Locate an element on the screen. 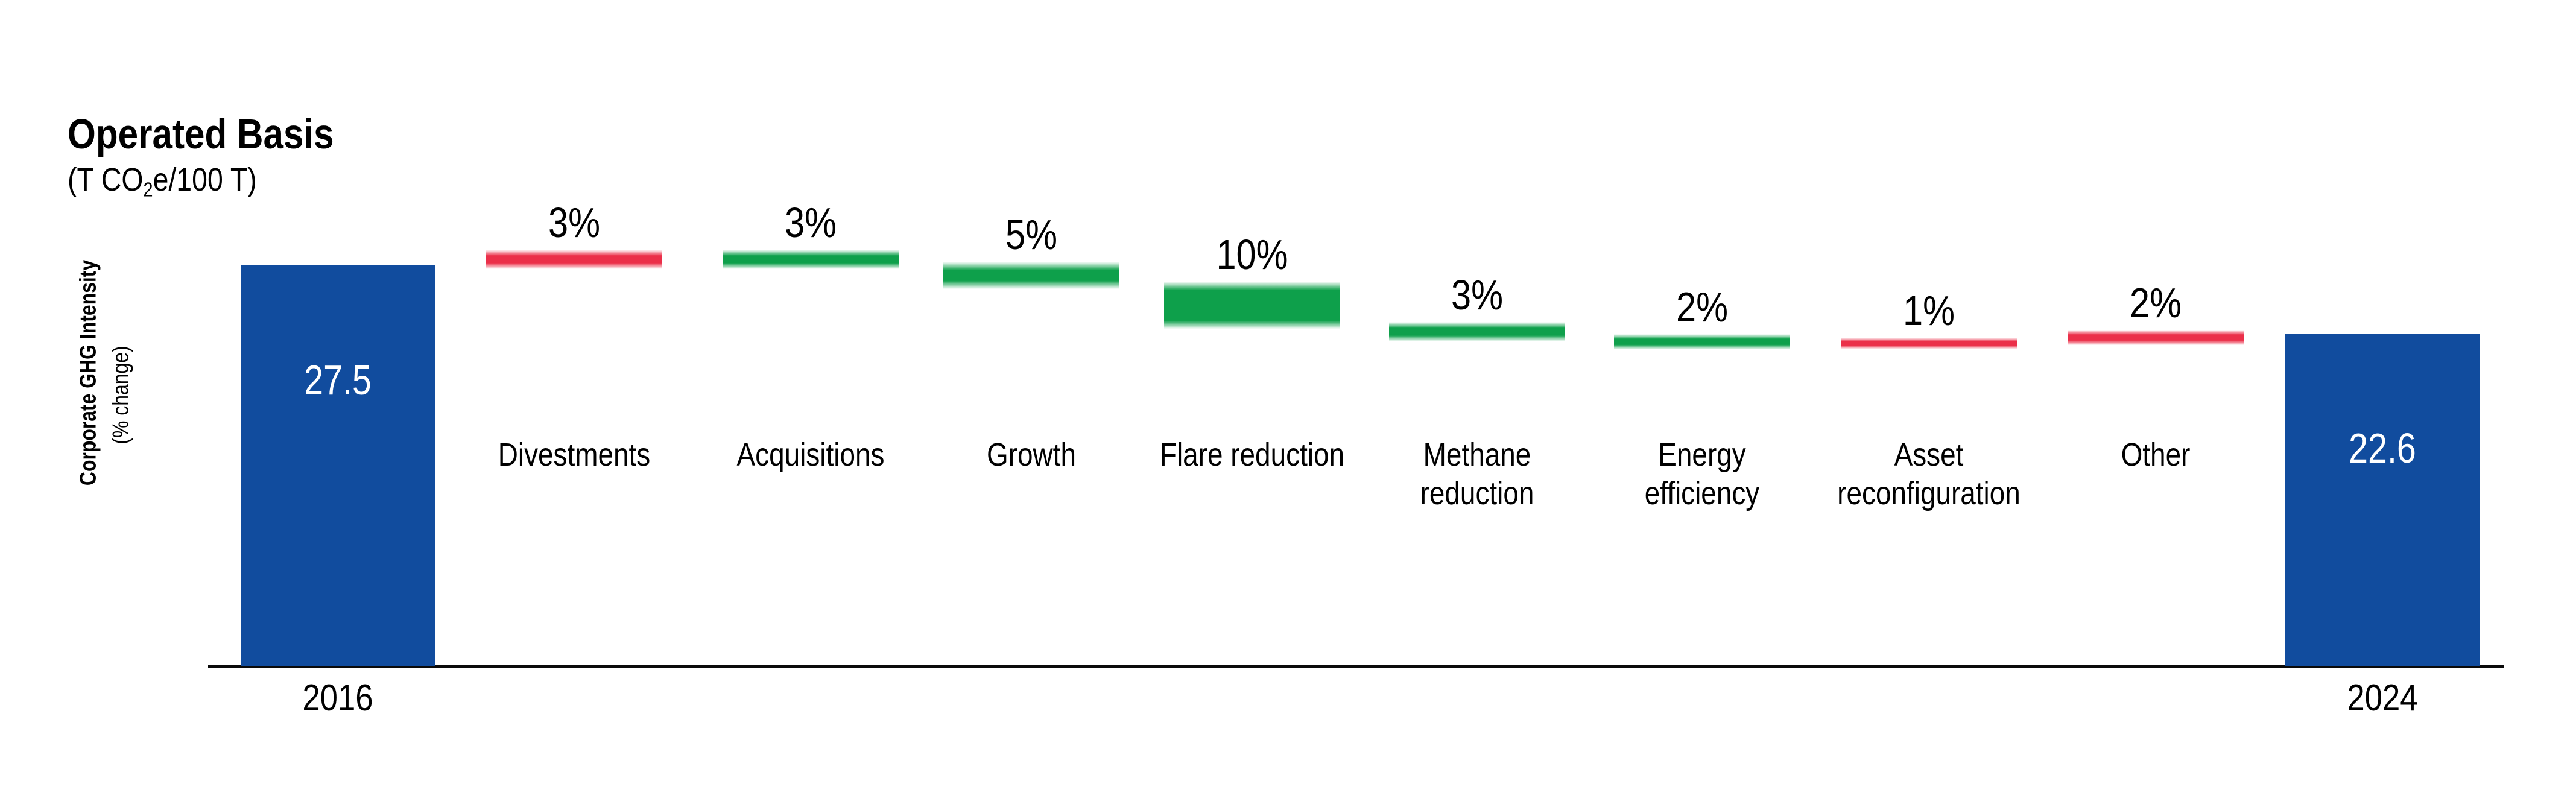 The width and height of the screenshot is (2576, 810). category-label-line: Acquisitions is located at coordinates (810, 455).